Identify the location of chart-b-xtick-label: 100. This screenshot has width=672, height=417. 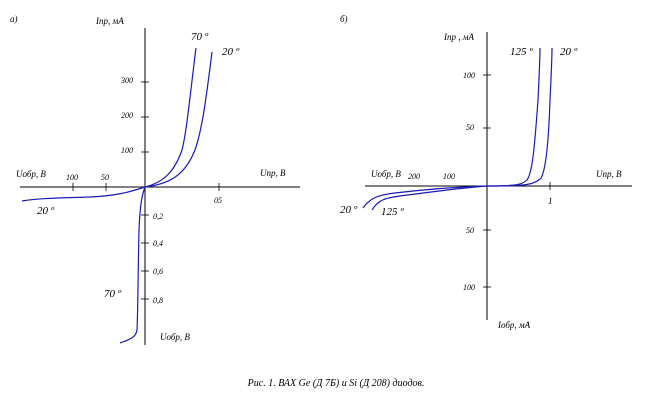
(449, 176).